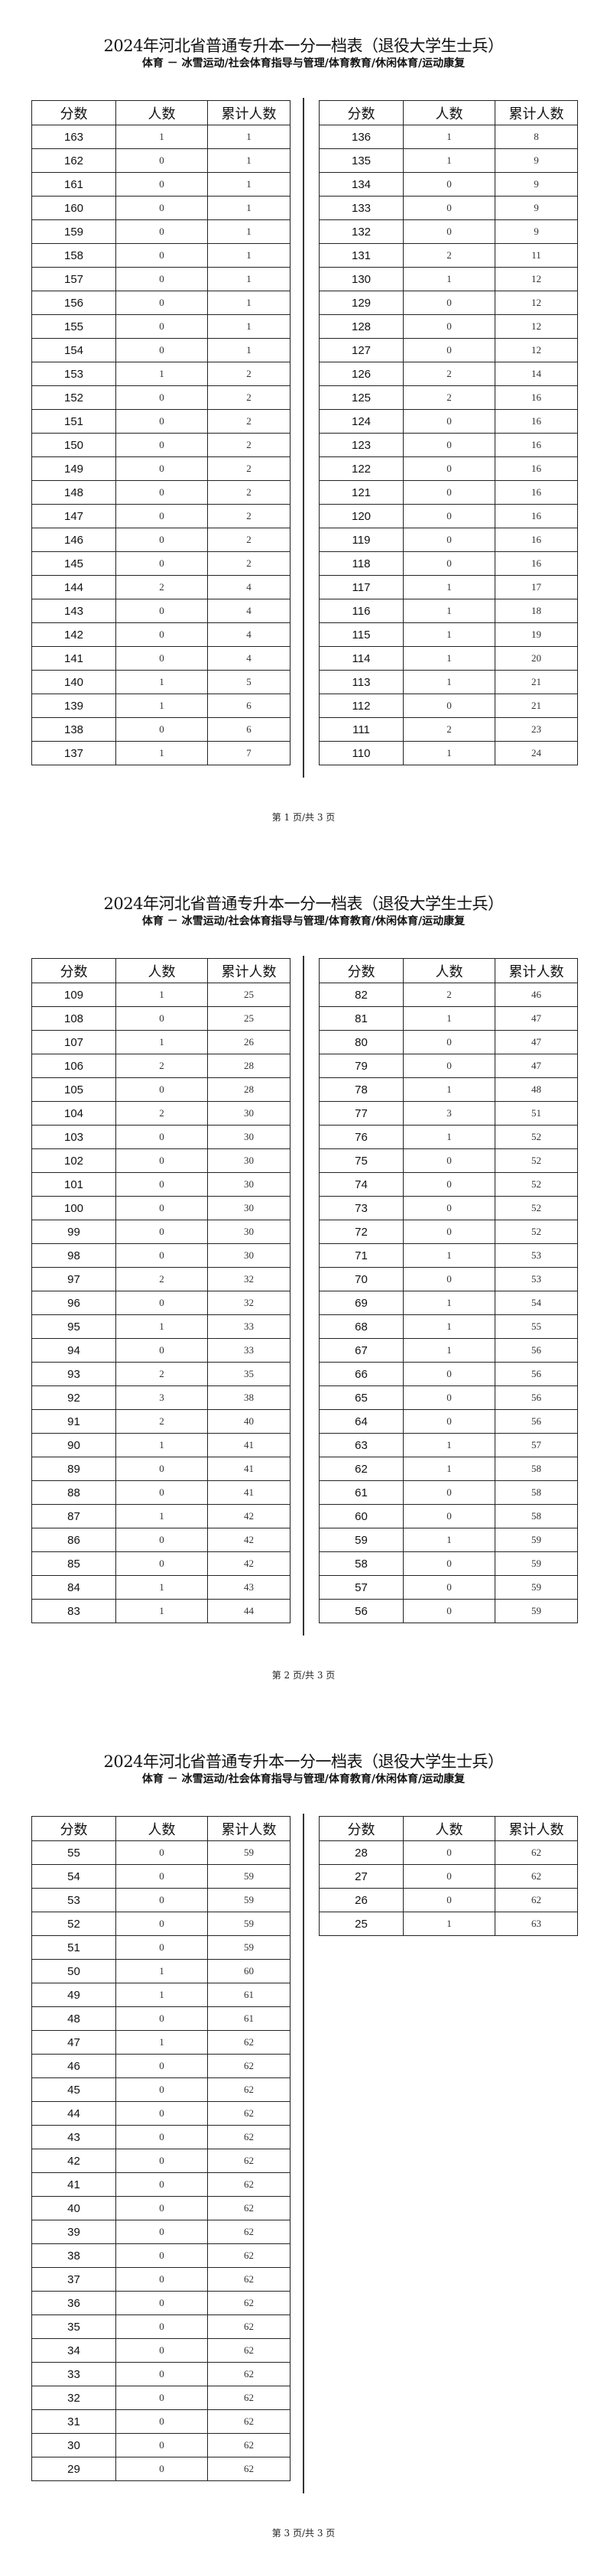  Describe the element at coordinates (249, 185) in the screenshot. I see `cumulative-cell: 1` at that location.